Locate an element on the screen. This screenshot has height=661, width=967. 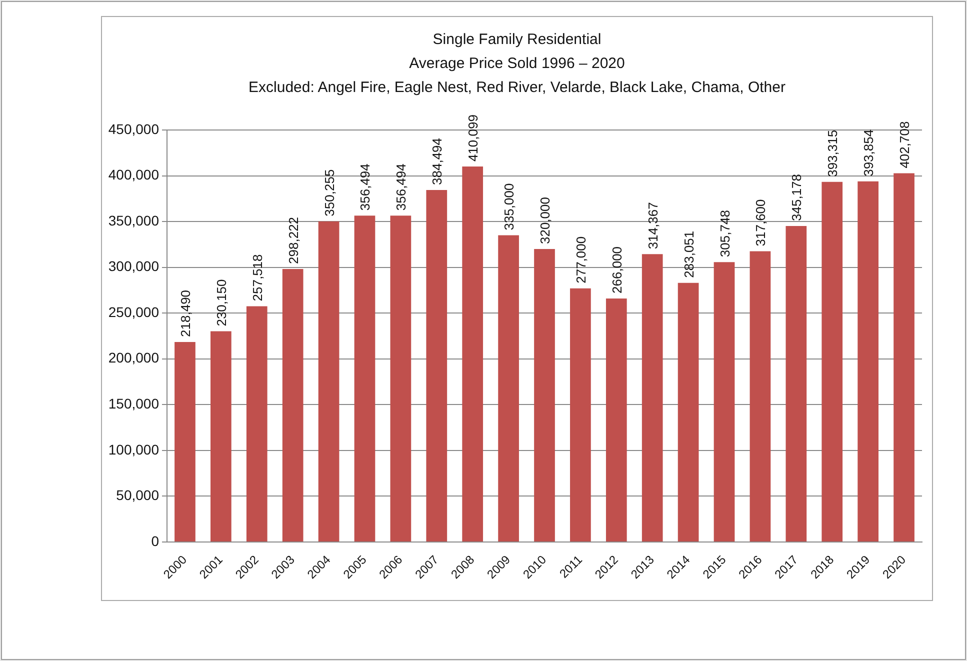
chart-title: Single Family Residential is located at coordinates (517, 39).